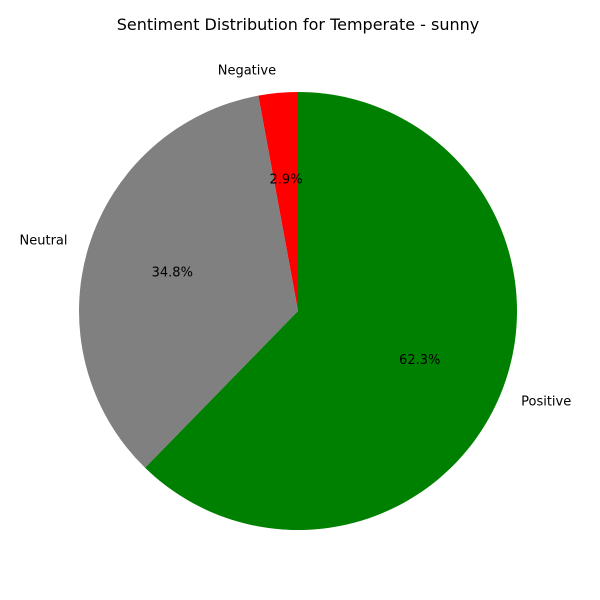  I want to click on slice-label-positive: Positive, so click(546, 401).